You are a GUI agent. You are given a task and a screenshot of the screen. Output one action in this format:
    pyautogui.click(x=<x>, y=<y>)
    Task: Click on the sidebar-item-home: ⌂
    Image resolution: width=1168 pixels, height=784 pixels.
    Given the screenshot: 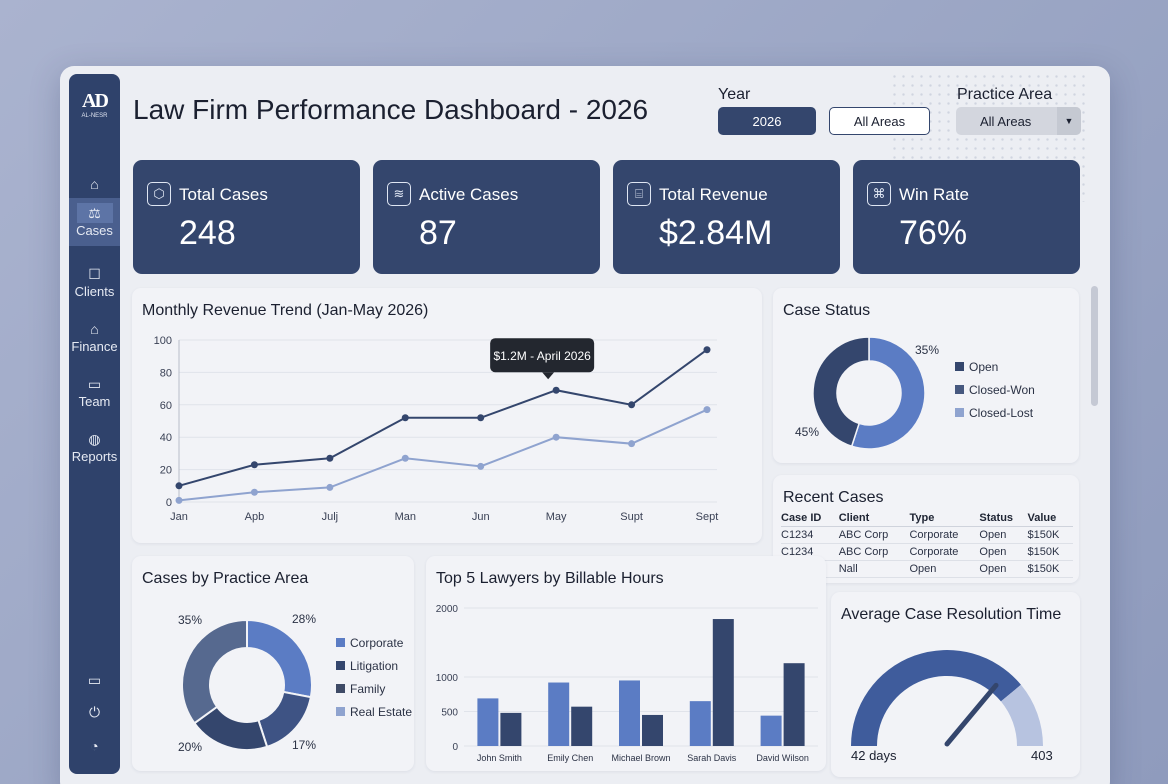 What is the action you would take?
    pyautogui.click(x=94, y=184)
    